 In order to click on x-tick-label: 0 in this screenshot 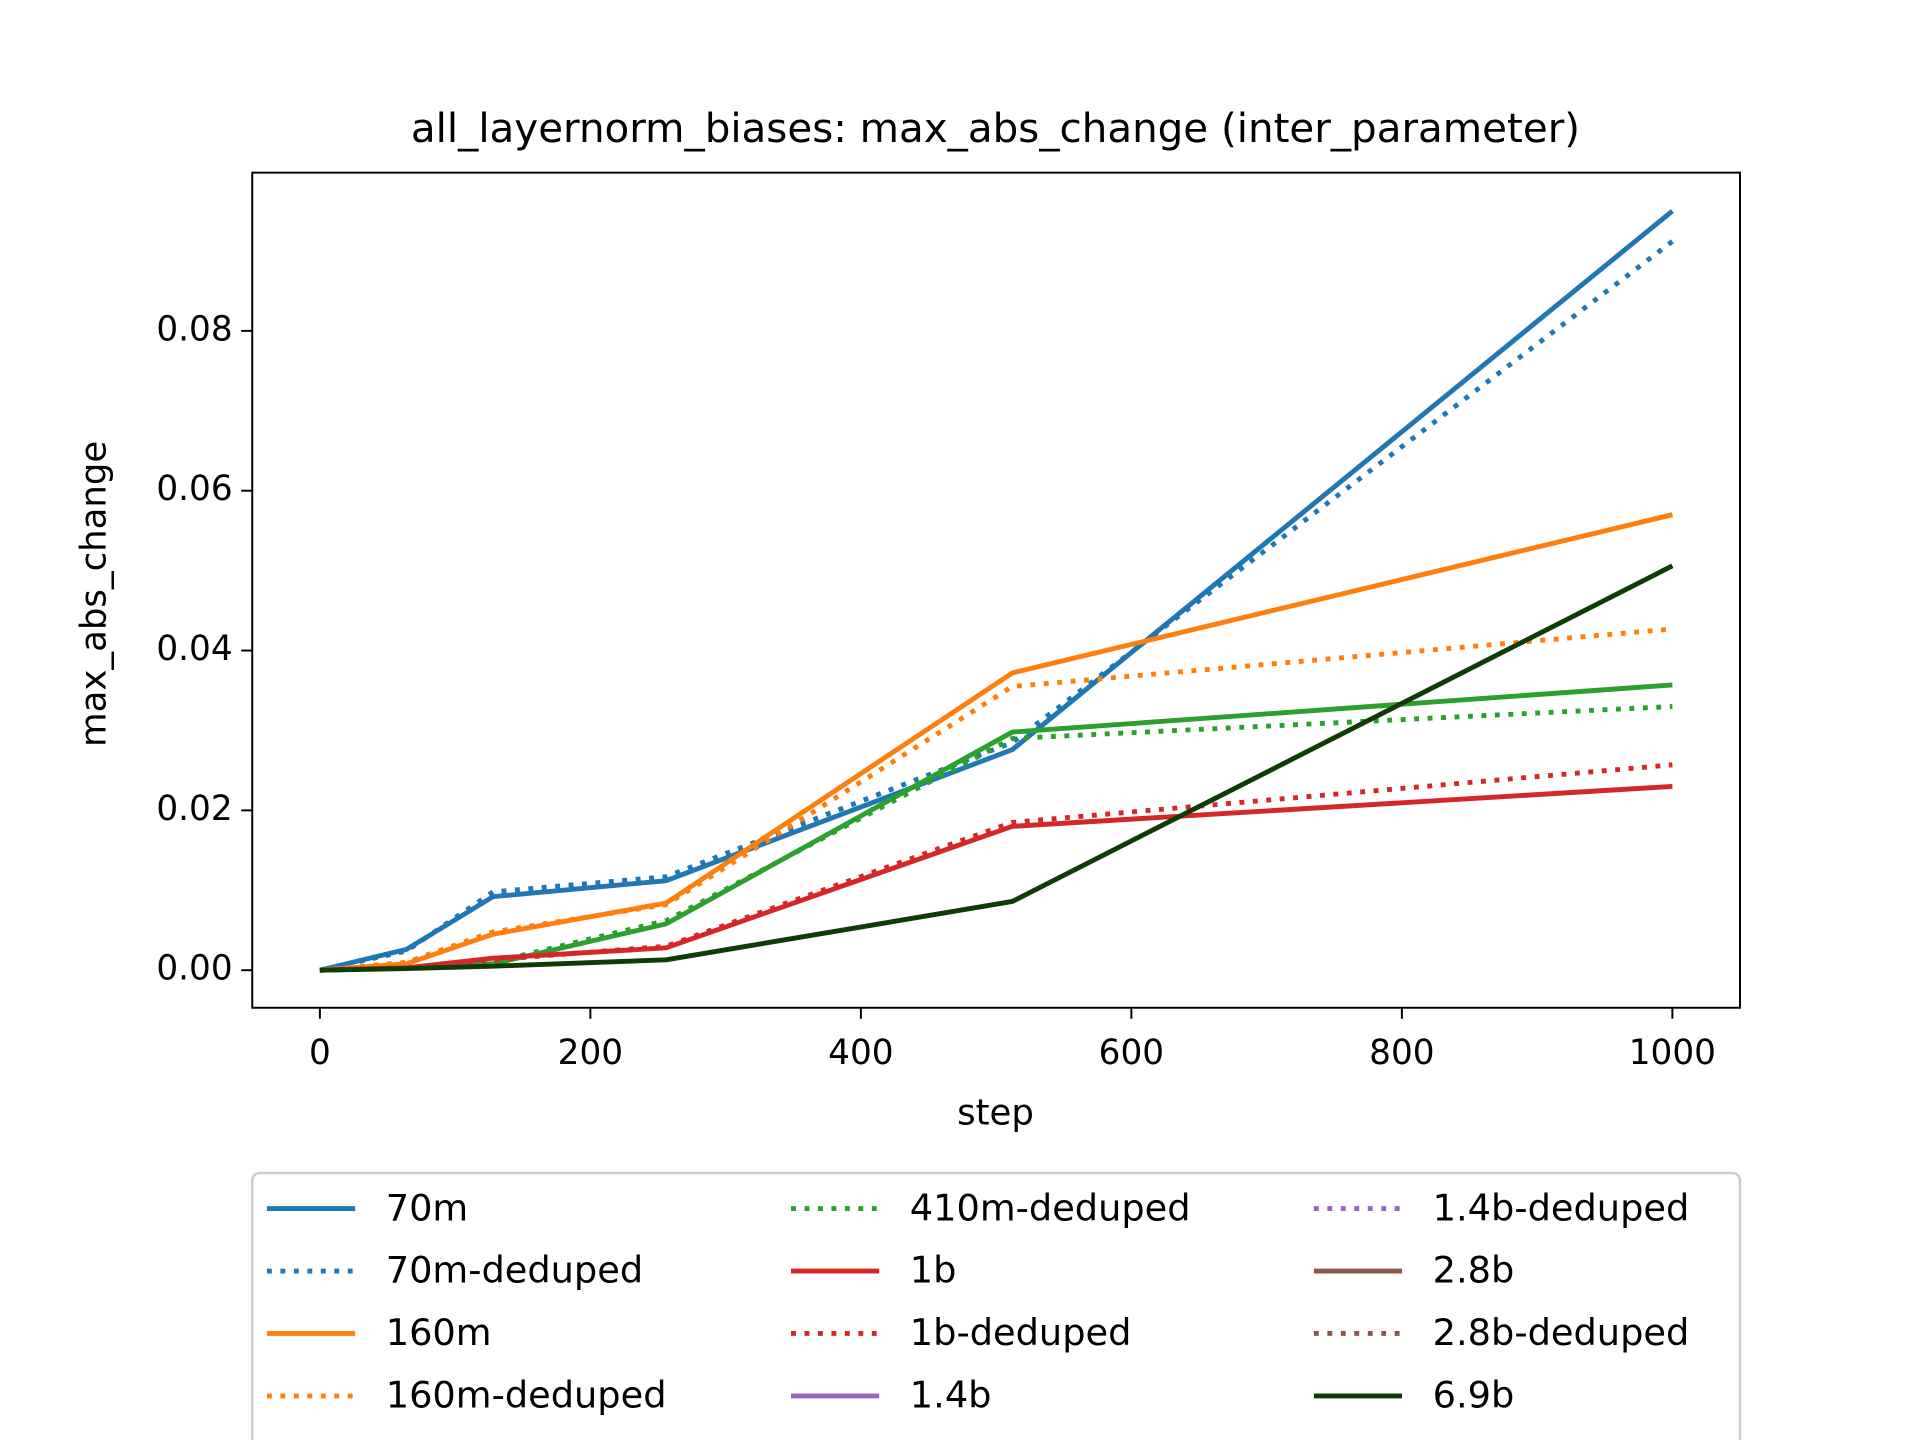, I will do `click(320, 1053)`.